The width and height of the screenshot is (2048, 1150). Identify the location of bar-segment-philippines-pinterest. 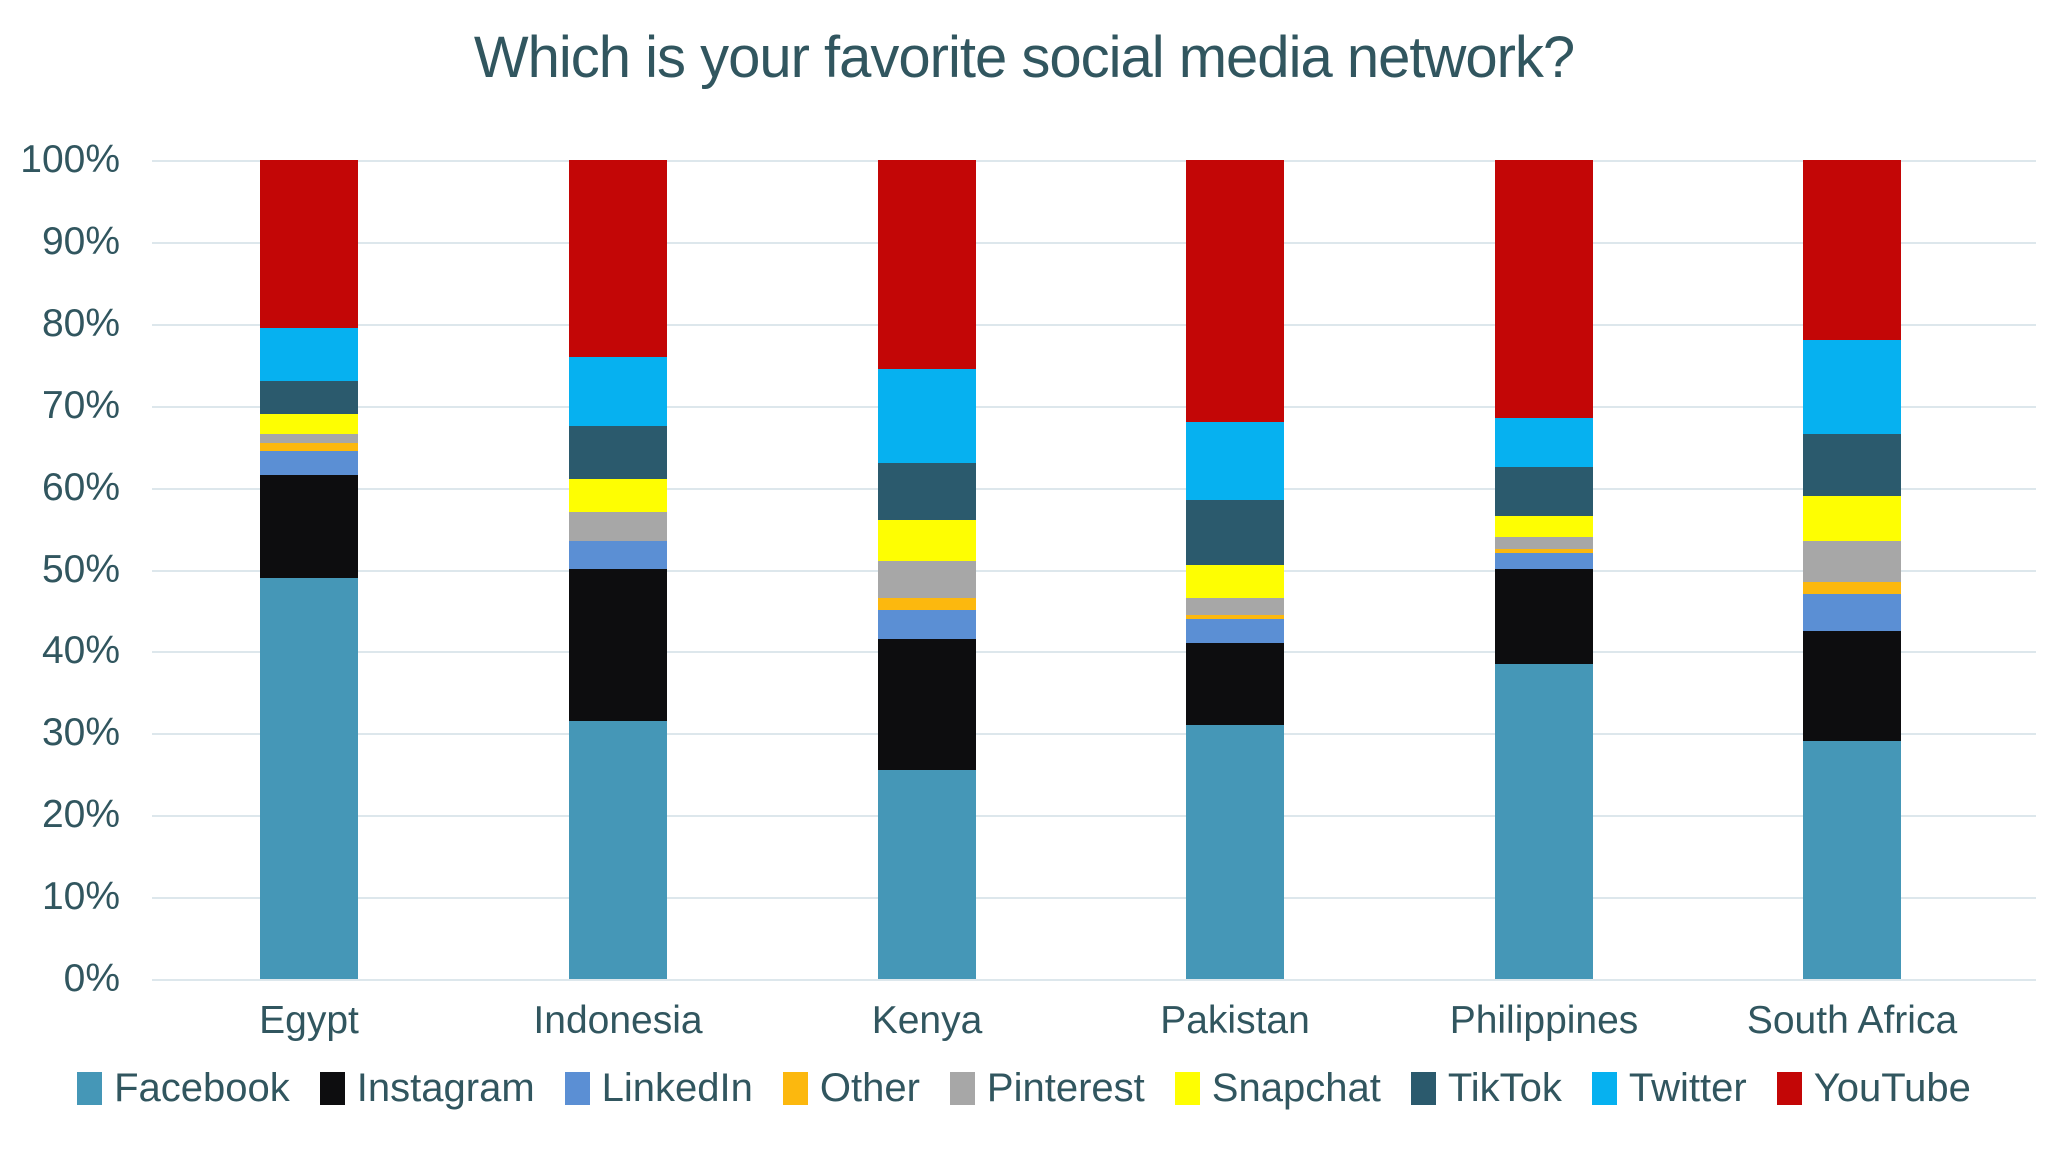
(1544, 542).